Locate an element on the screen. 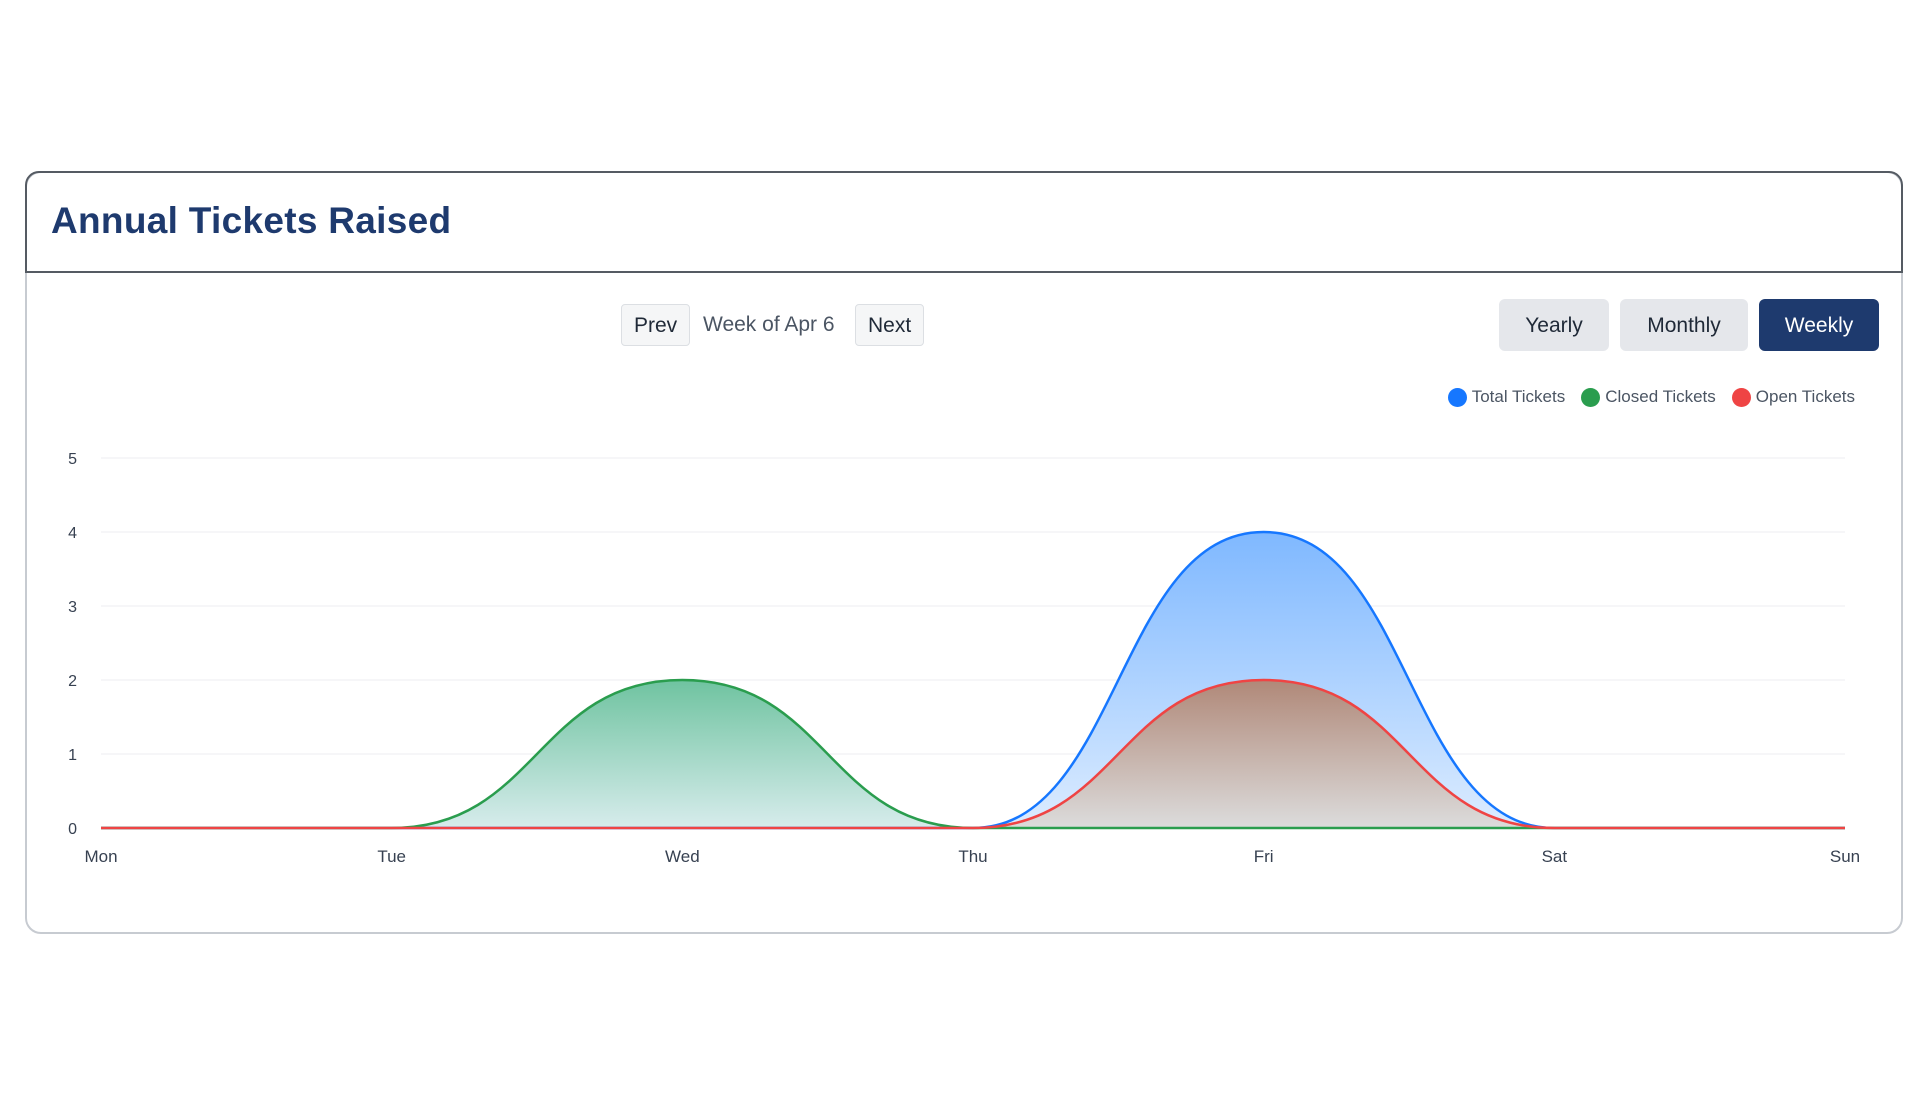 This screenshot has width=1920, height=1117. next-button: Next is located at coordinates (890, 325).